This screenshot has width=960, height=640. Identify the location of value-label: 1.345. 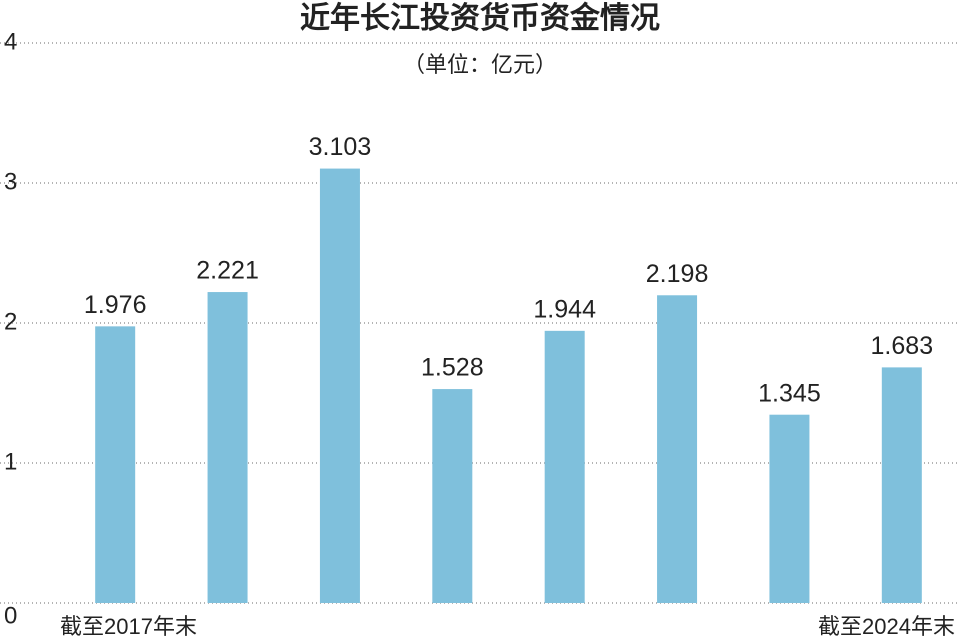
(789, 393).